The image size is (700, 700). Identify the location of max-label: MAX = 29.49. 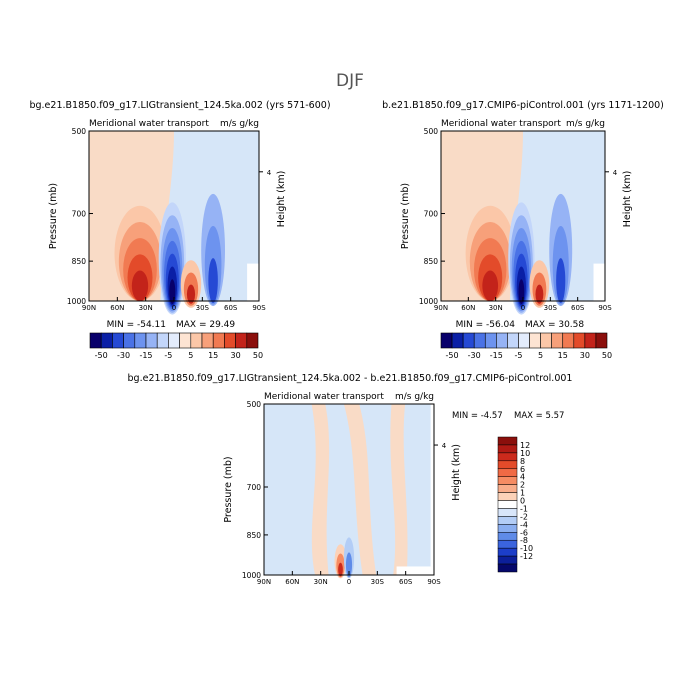
(205, 325).